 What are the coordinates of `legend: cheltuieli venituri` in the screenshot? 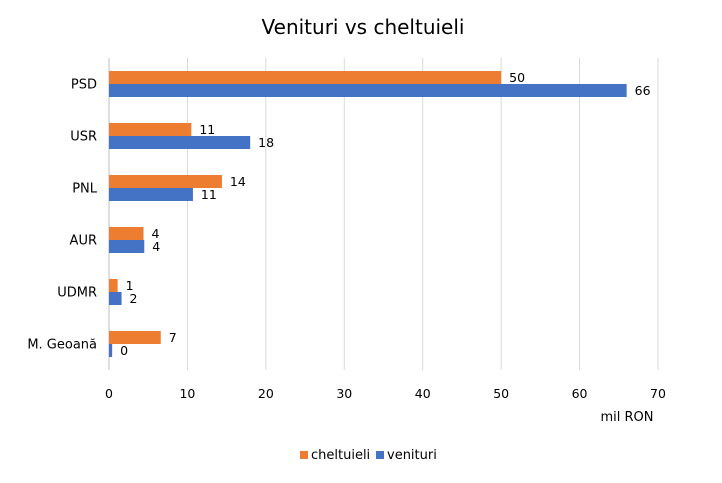 It's located at (368, 455).